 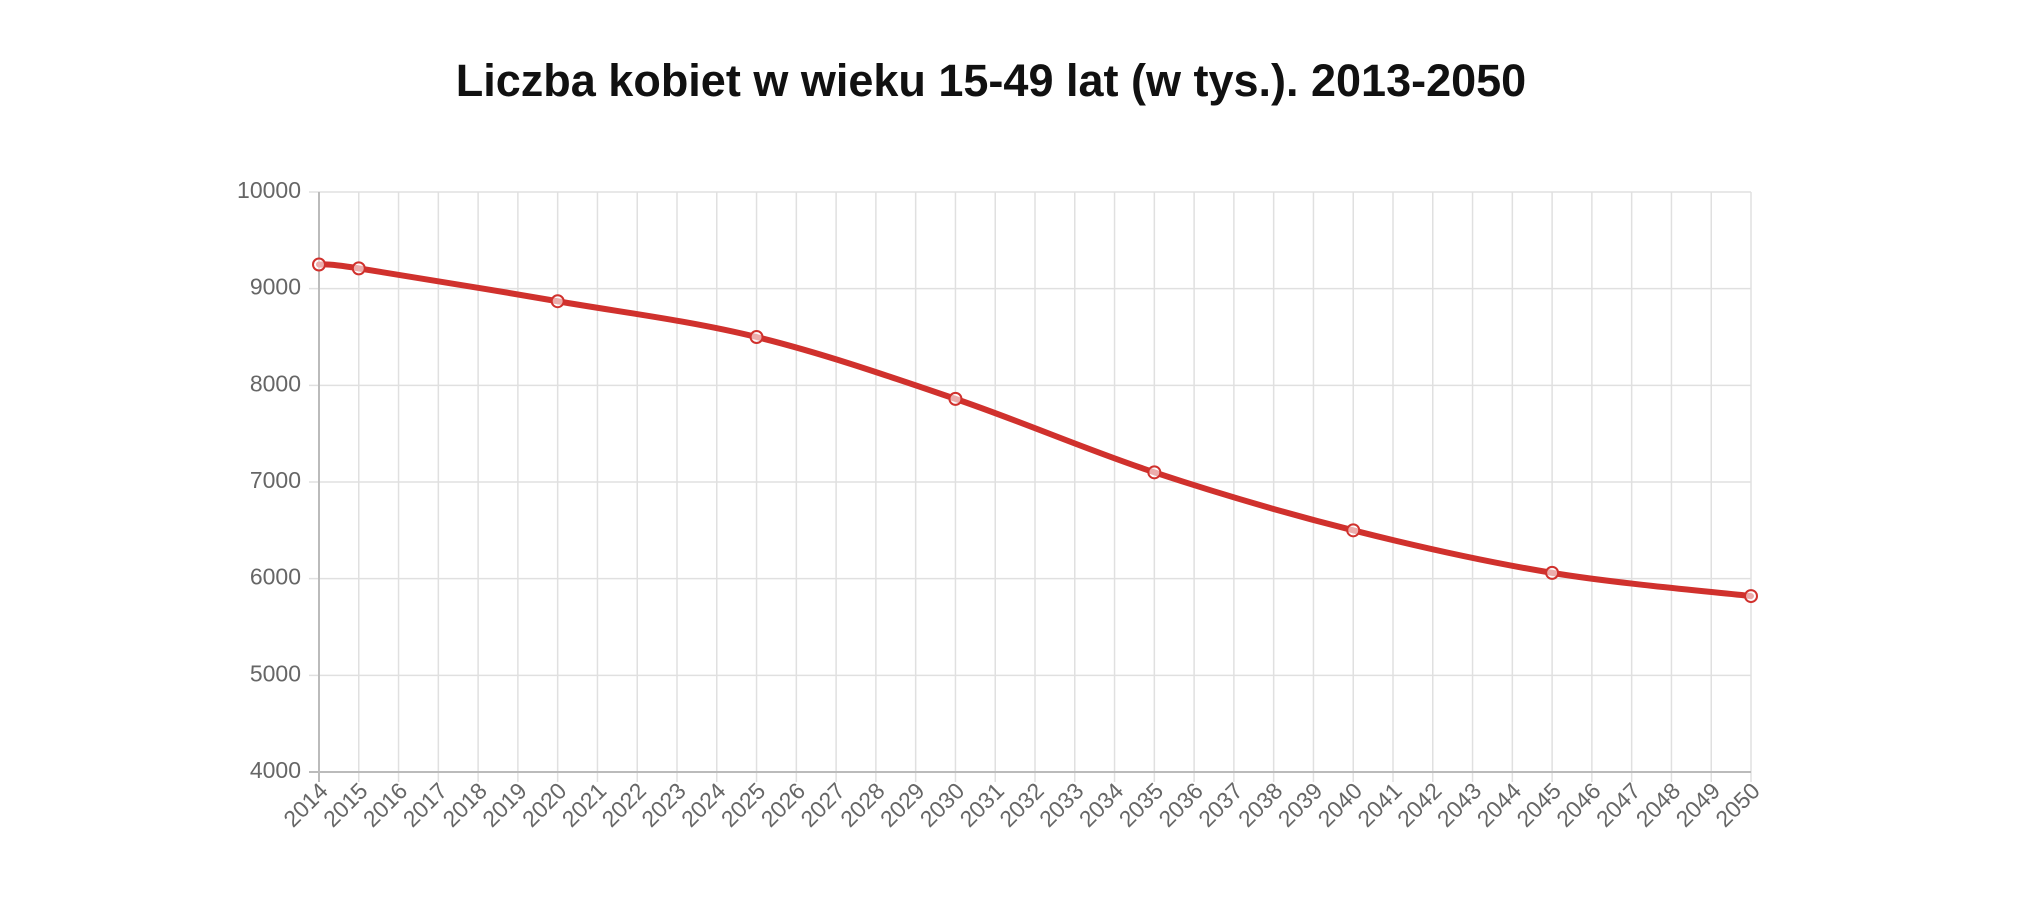 What do you see at coordinates (623, 804) in the screenshot?
I see `x-tick-label: 2022` at bounding box center [623, 804].